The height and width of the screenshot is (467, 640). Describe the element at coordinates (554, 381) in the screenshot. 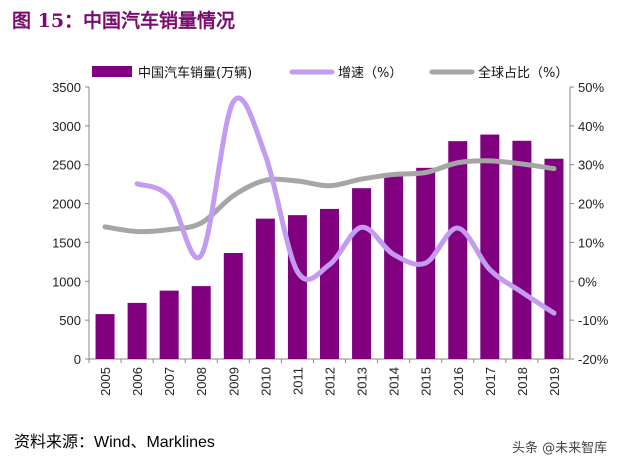

I see `x-tick-label: 2019` at that location.